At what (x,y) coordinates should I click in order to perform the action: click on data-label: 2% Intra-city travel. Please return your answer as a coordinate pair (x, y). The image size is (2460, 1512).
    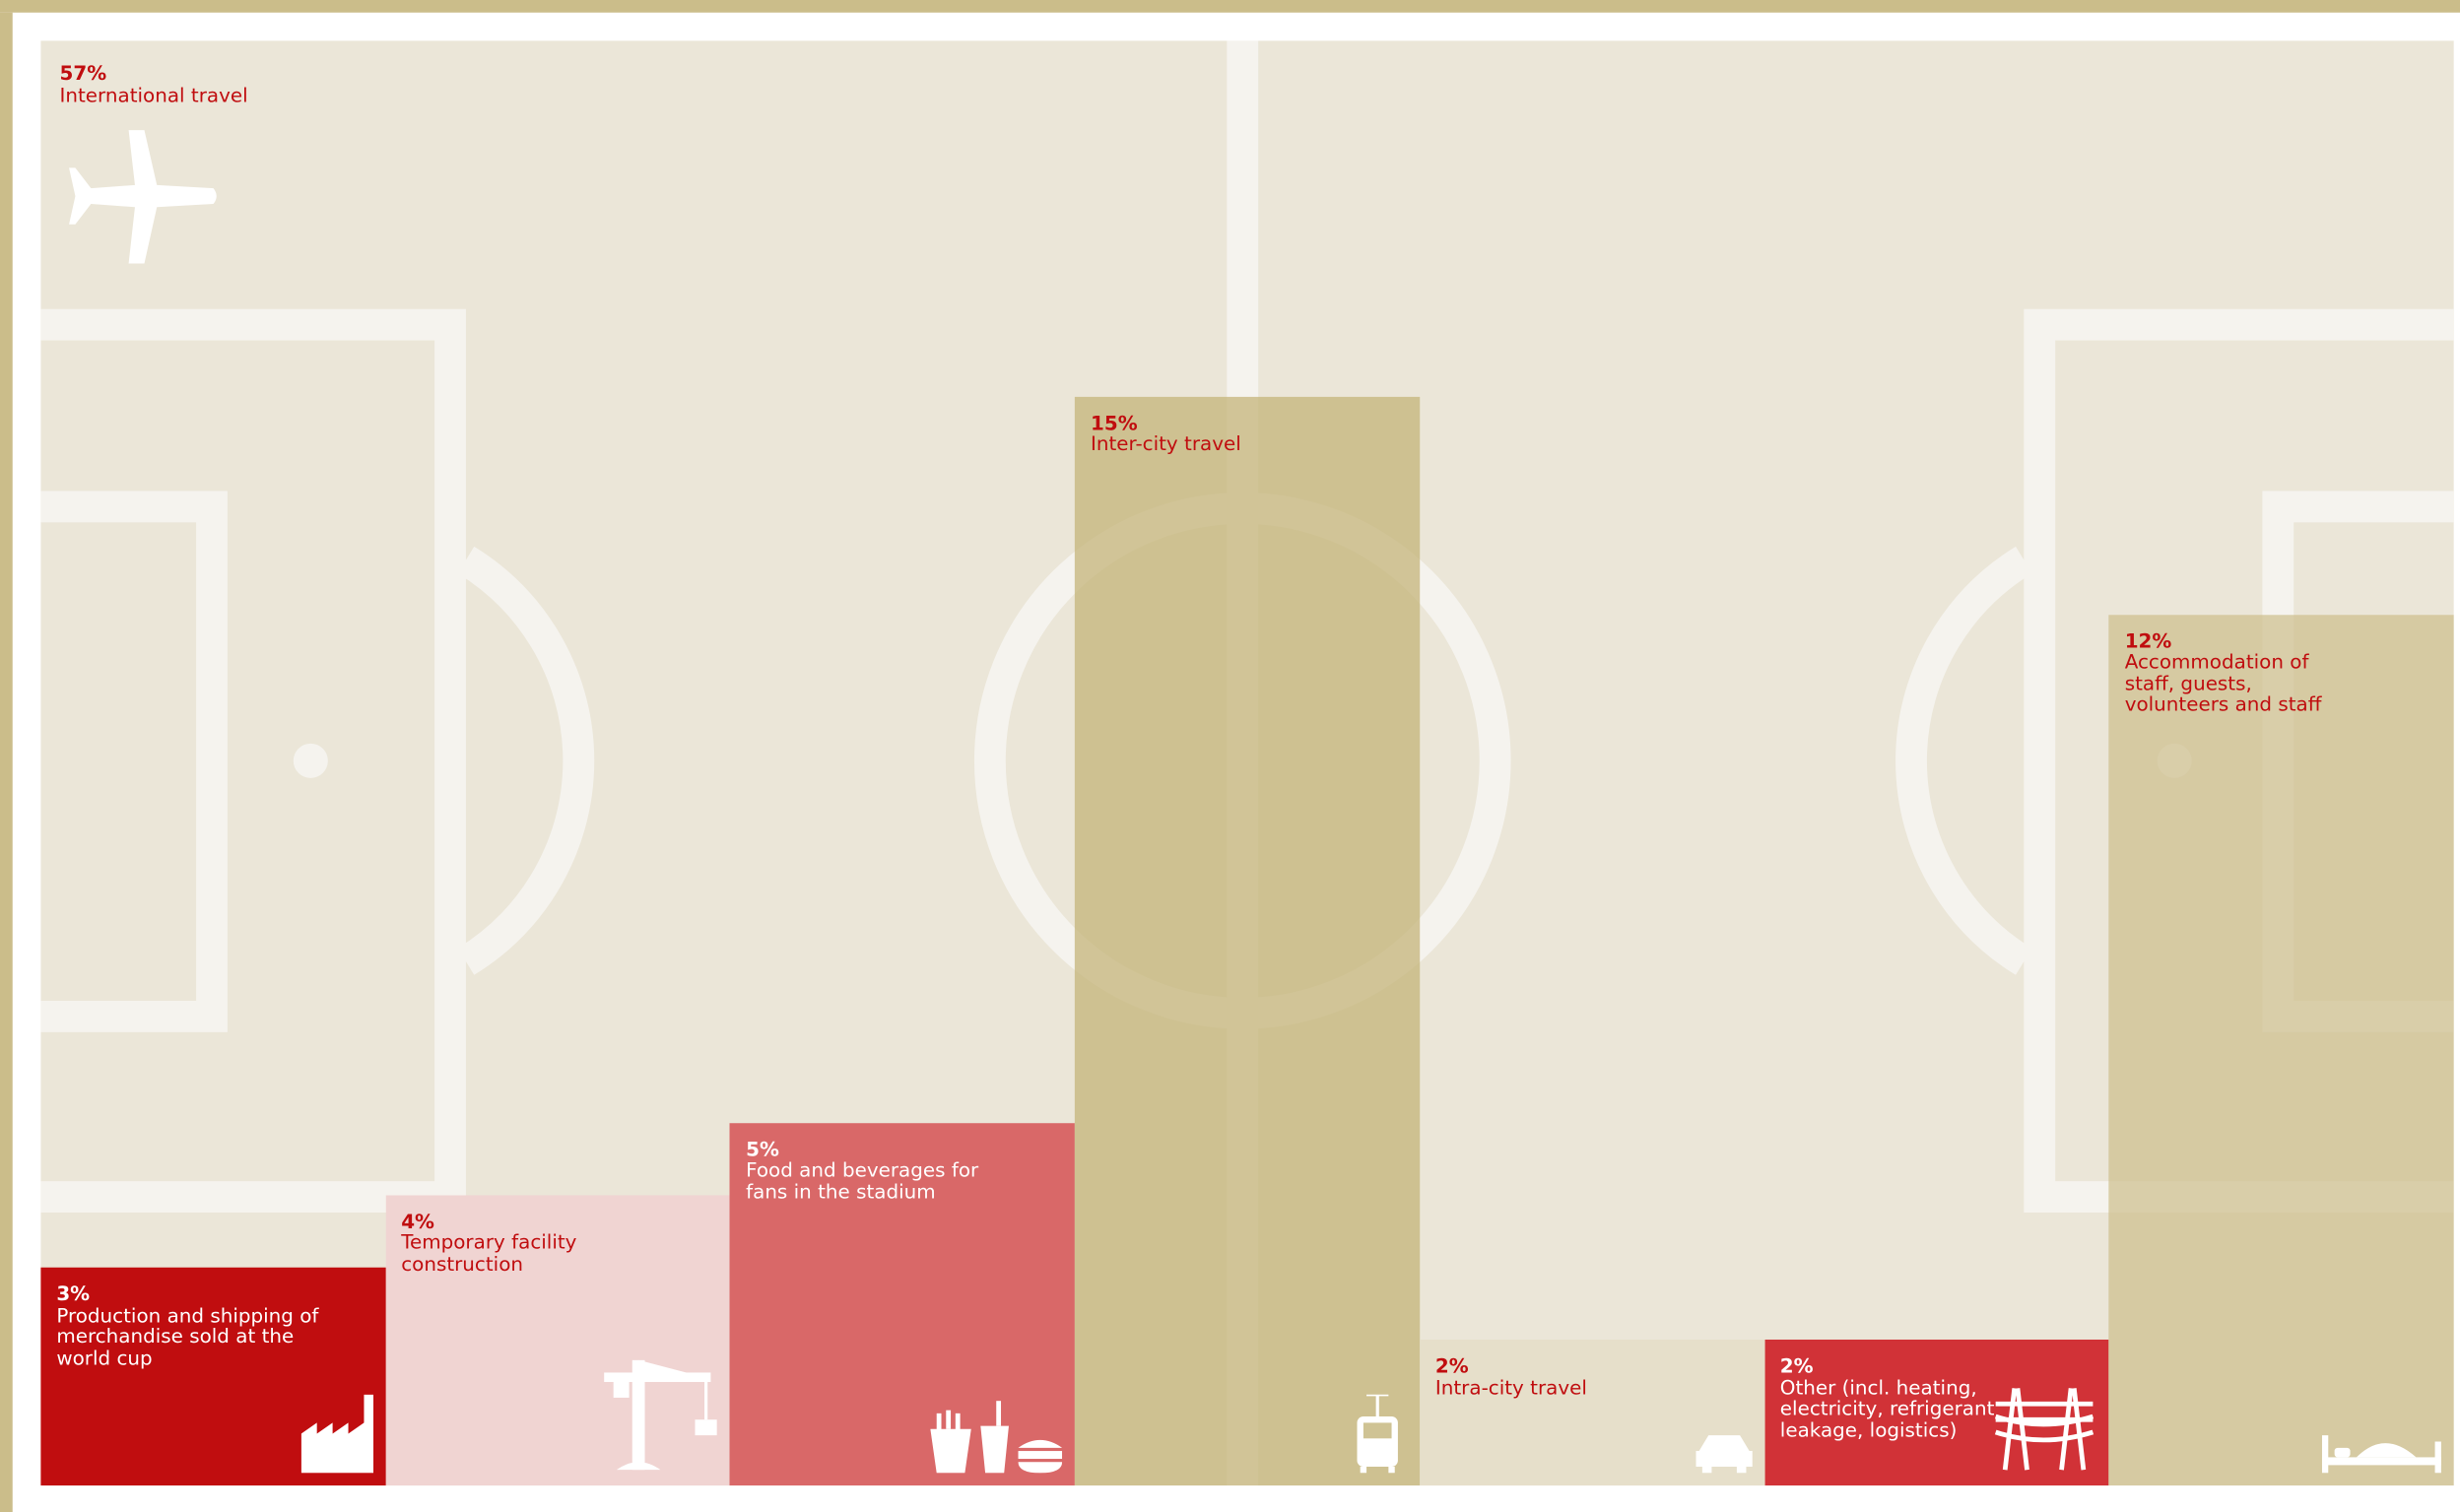
    Looking at the image, I should click on (1553, 1377).